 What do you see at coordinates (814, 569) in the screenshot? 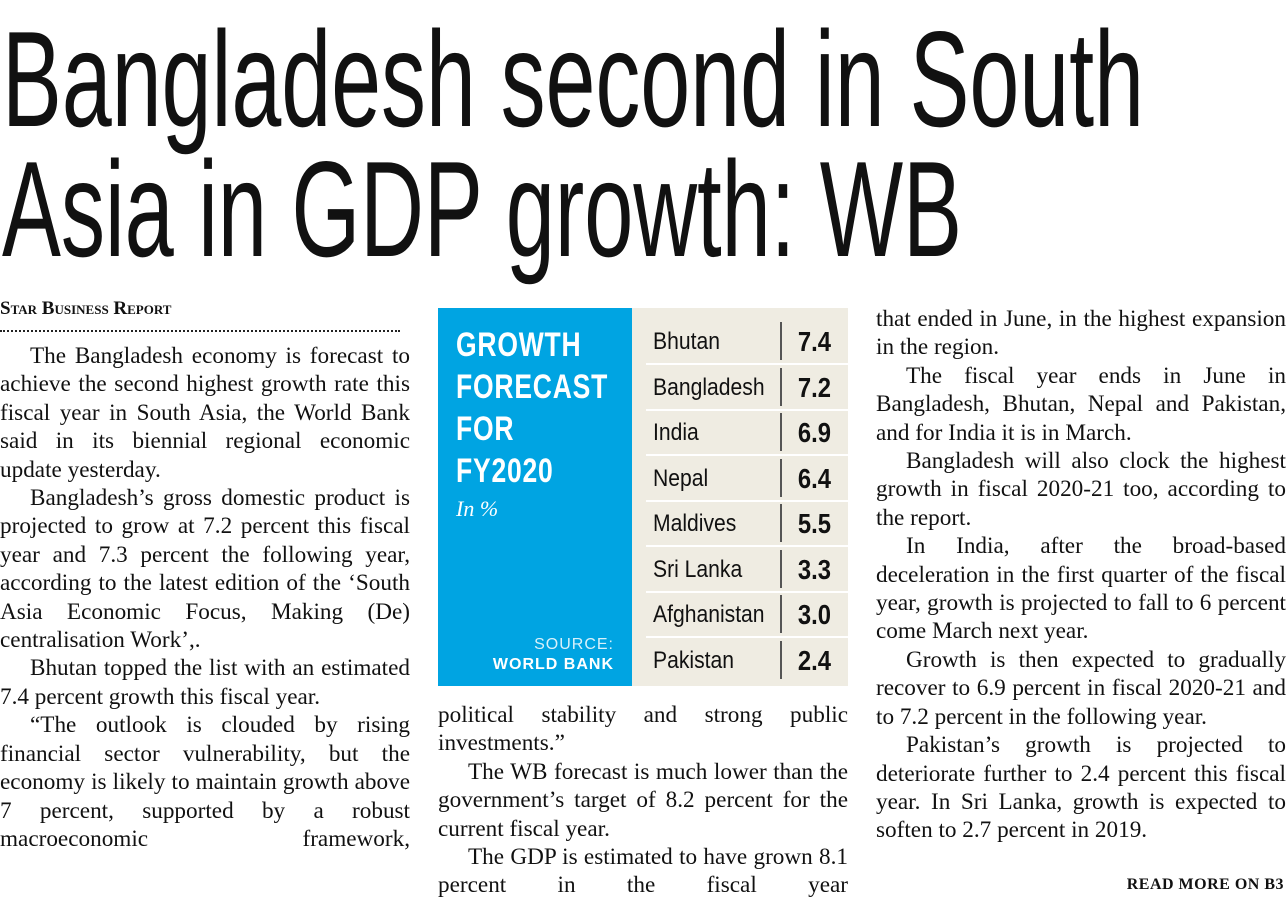
I see `value: 3.3` at bounding box center [814, 569].